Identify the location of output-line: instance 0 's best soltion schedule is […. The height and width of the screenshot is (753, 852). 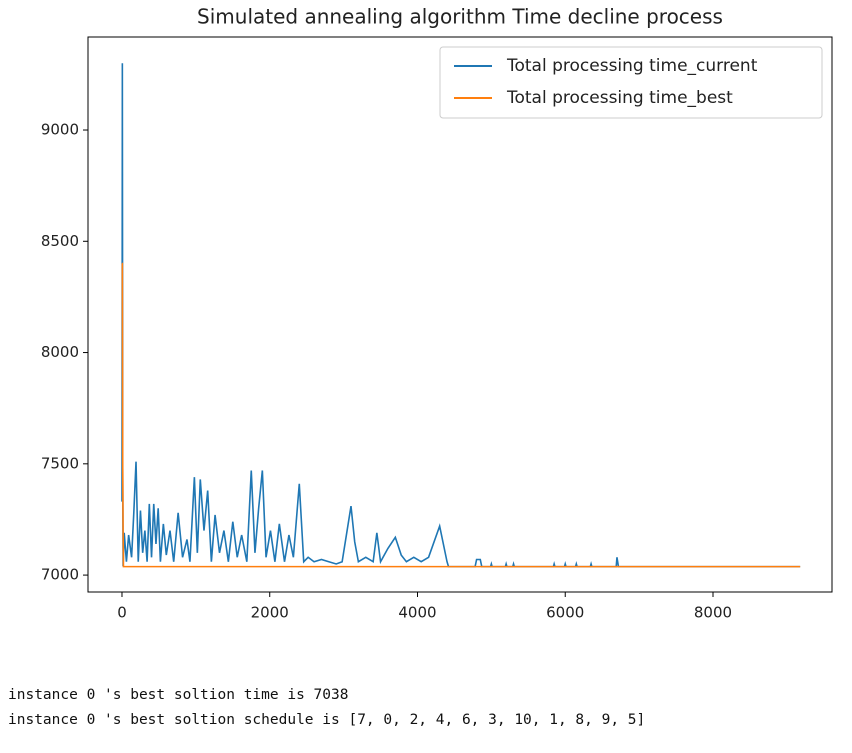
(327, 720).